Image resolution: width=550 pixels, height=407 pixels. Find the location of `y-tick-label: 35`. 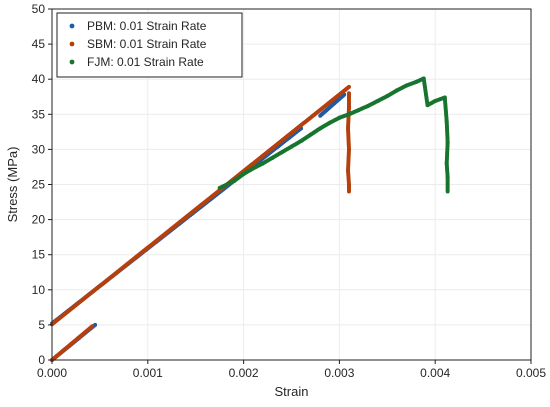

y-tick-label: 35 is located at coordinates (39, 114).